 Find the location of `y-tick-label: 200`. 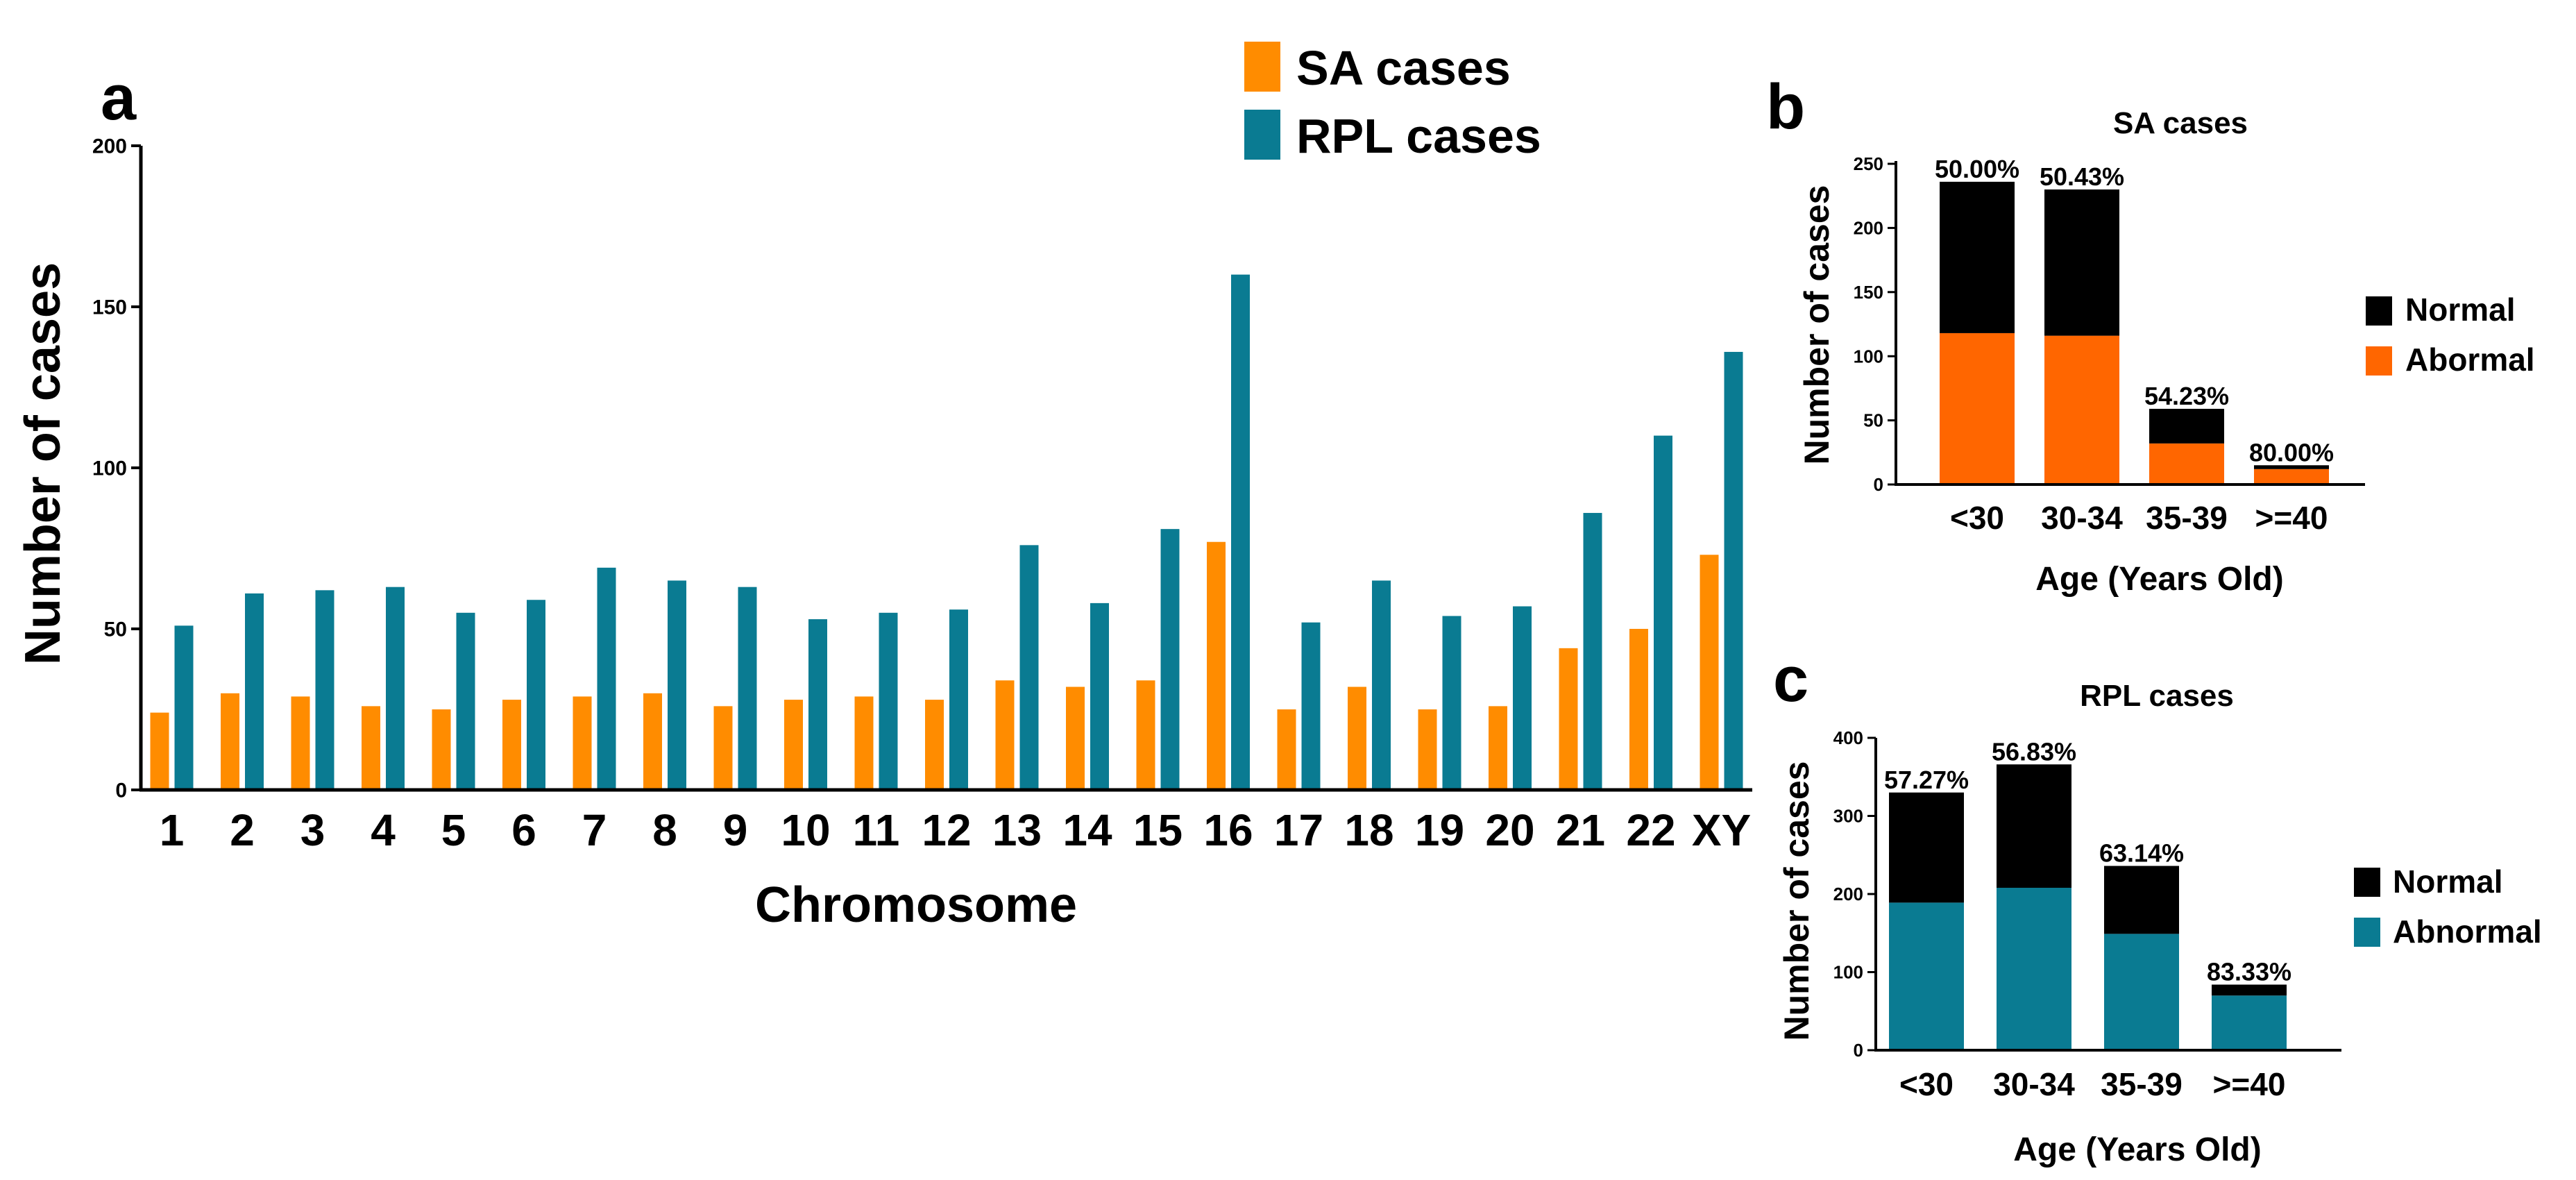

y-tick-label: 200 is located at coordinates (109, 146).